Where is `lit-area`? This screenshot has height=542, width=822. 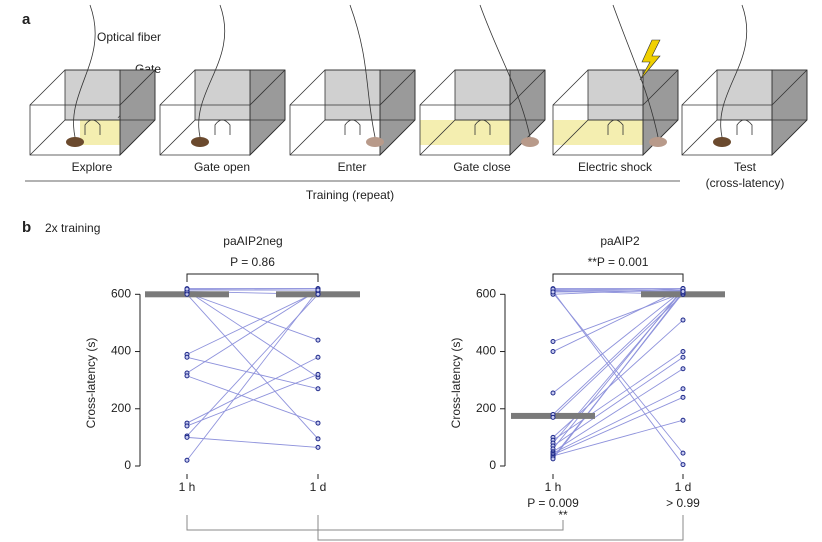
lit-area is located at coordinates (465, 132).